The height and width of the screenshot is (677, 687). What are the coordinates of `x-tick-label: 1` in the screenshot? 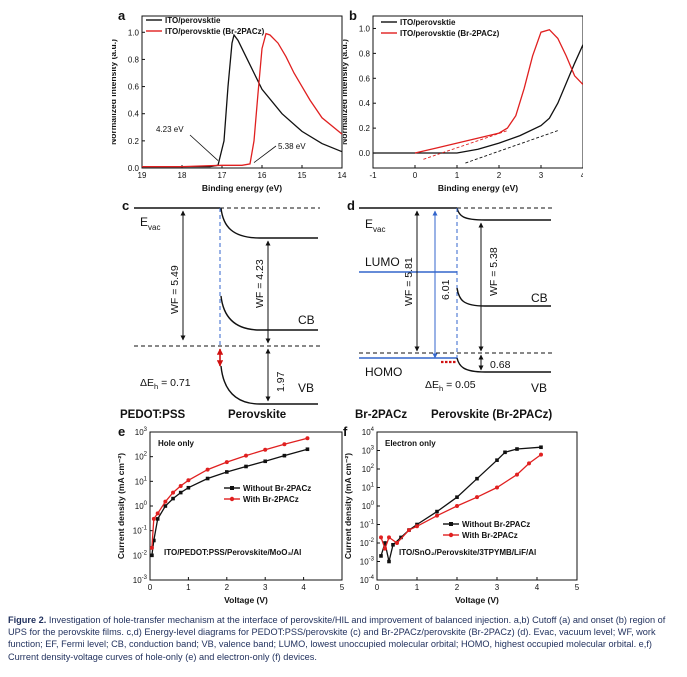 It's located at (417, 587).